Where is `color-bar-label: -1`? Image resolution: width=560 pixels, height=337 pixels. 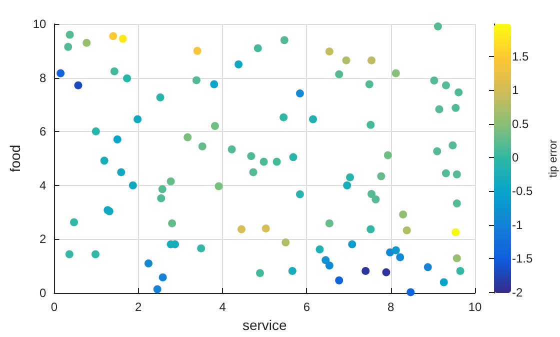 color-bar-label: -1 is located at coordinates (517, 225).